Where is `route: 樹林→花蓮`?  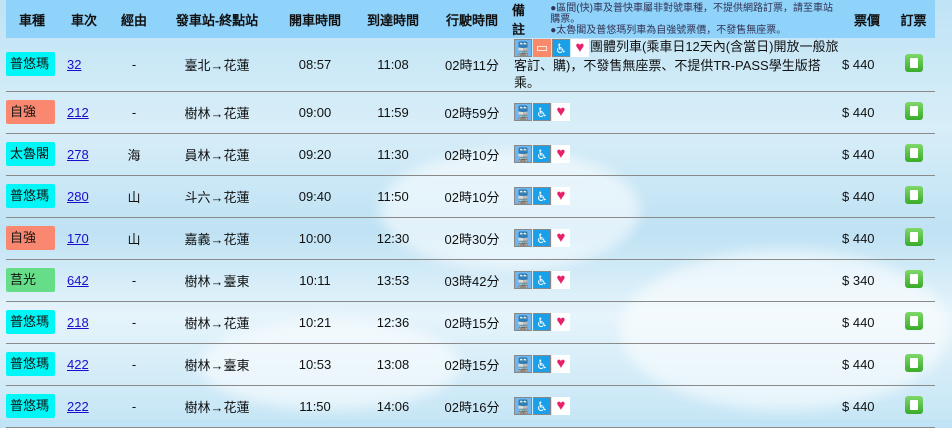 route: 樹林→花蓮 is located at coordinates (217, 323).